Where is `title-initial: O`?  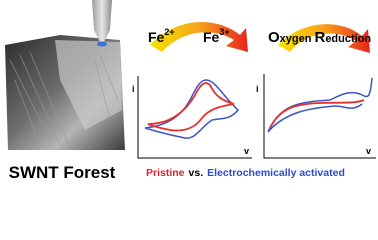 title-initial: O is located at coordinates (274, 37).